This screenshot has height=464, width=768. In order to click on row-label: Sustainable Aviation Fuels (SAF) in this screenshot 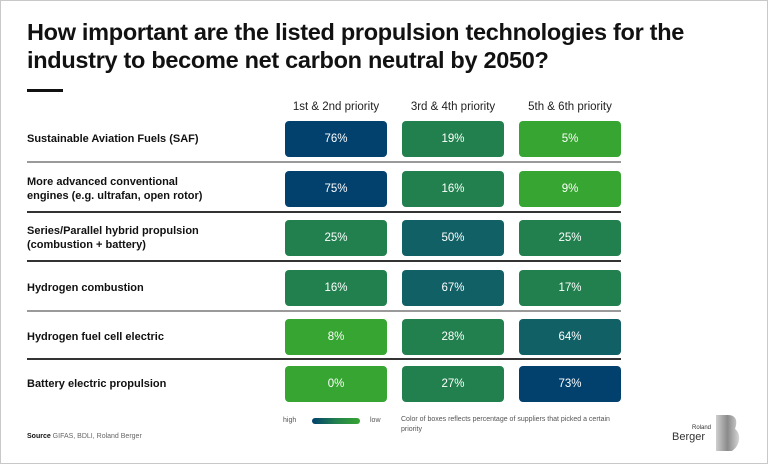, I will do `click(152, 139)`.